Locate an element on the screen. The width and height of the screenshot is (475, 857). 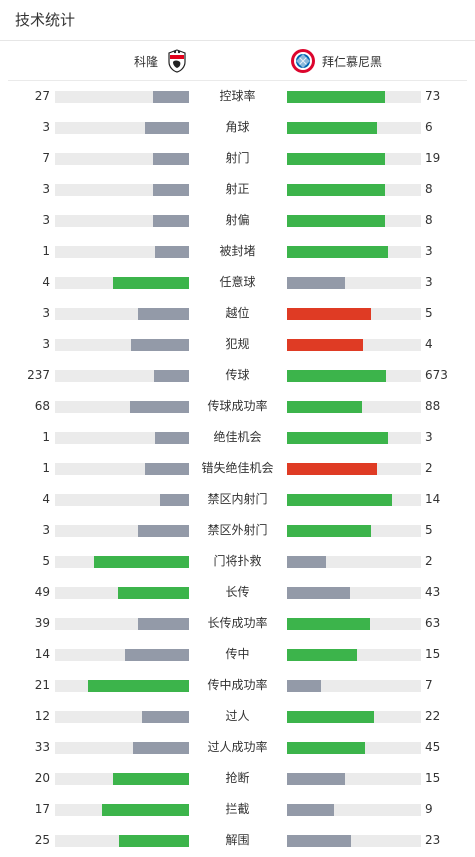
stat-row: 1 绝佳机会 3 is located at coordinates (237, 437).